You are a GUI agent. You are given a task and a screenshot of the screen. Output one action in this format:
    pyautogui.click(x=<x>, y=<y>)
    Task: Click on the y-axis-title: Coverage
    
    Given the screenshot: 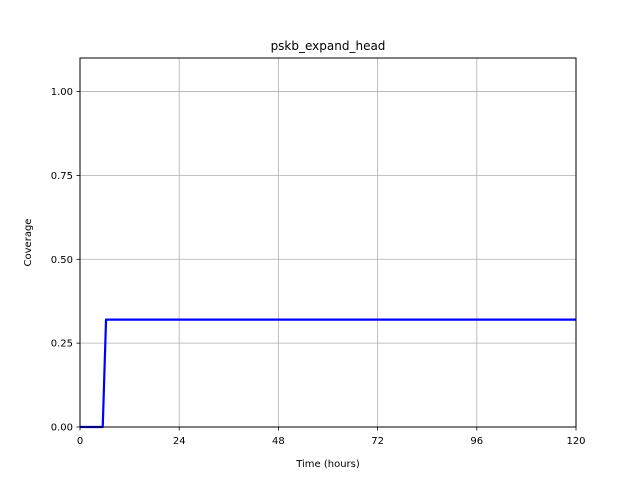 What is the action you would take?
    pyautogui.click(x=28, y=243)
    